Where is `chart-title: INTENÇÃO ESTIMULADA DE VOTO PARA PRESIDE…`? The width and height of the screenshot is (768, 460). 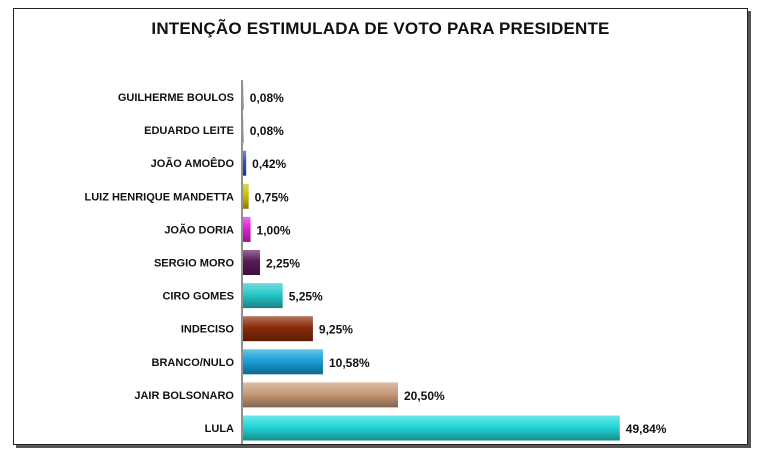
chart-title: INTENÇÃO ESTIMULADA DE VOTO PARA PRESIDE… is located at coordinates (380, 28).